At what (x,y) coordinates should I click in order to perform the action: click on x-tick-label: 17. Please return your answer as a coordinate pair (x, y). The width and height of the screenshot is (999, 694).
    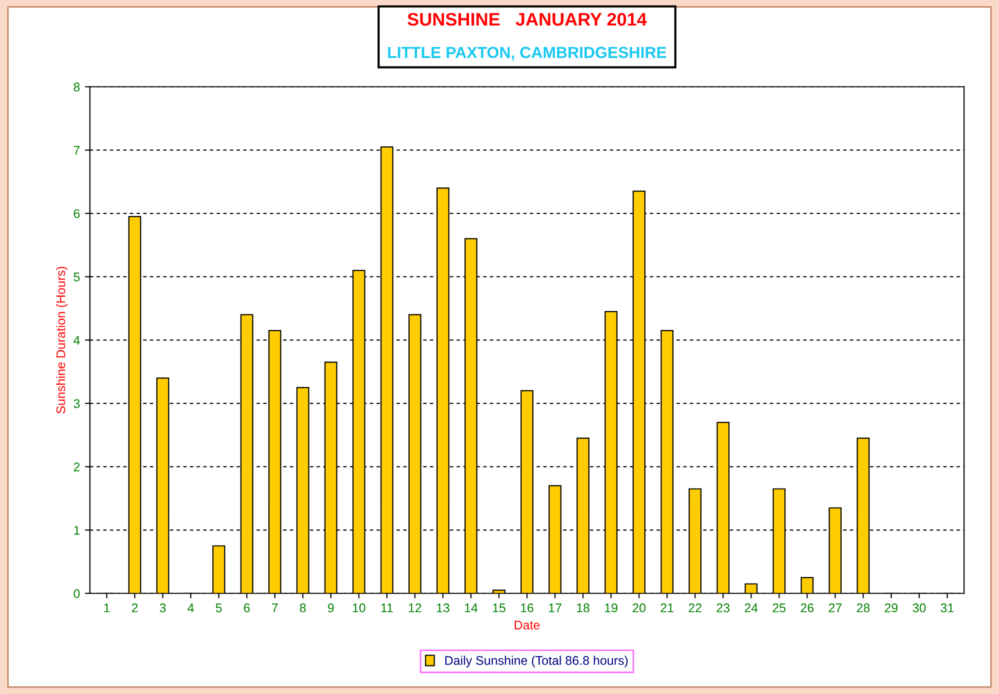
    Looking at the image, I should click on (555, 608).